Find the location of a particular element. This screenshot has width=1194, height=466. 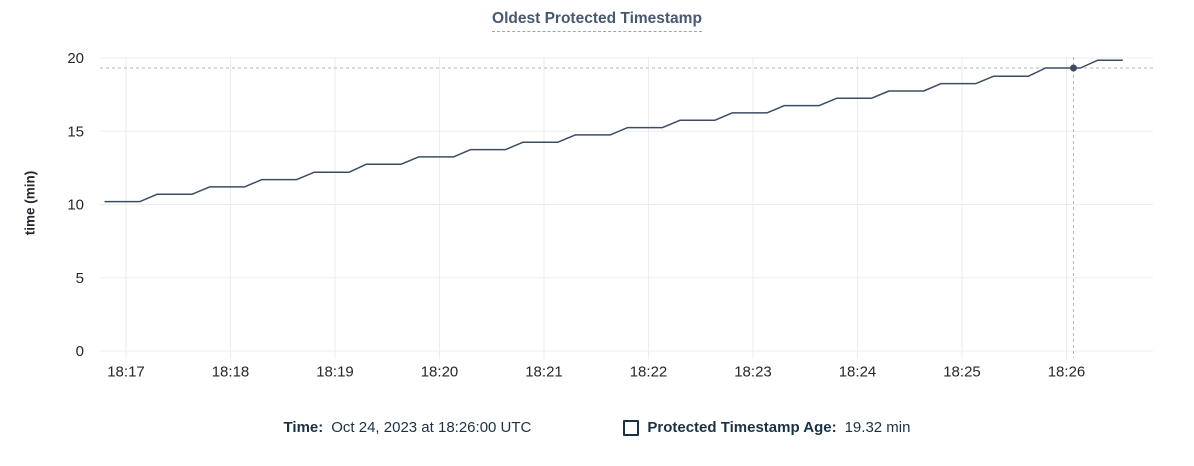

x-tick-label: 18:25 is located at coordinates (962, 372).